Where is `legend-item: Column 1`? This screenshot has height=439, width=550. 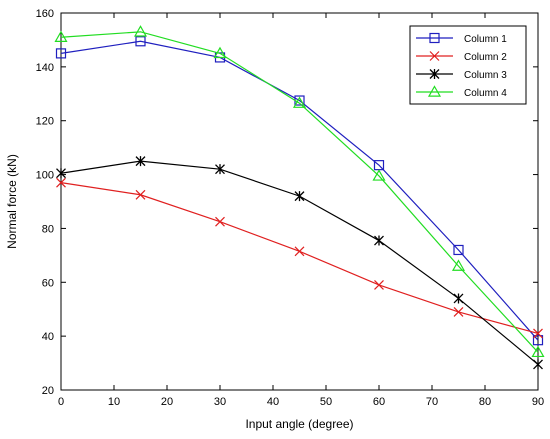
legend-item: Column 1 is located at coordinates (461, 38).